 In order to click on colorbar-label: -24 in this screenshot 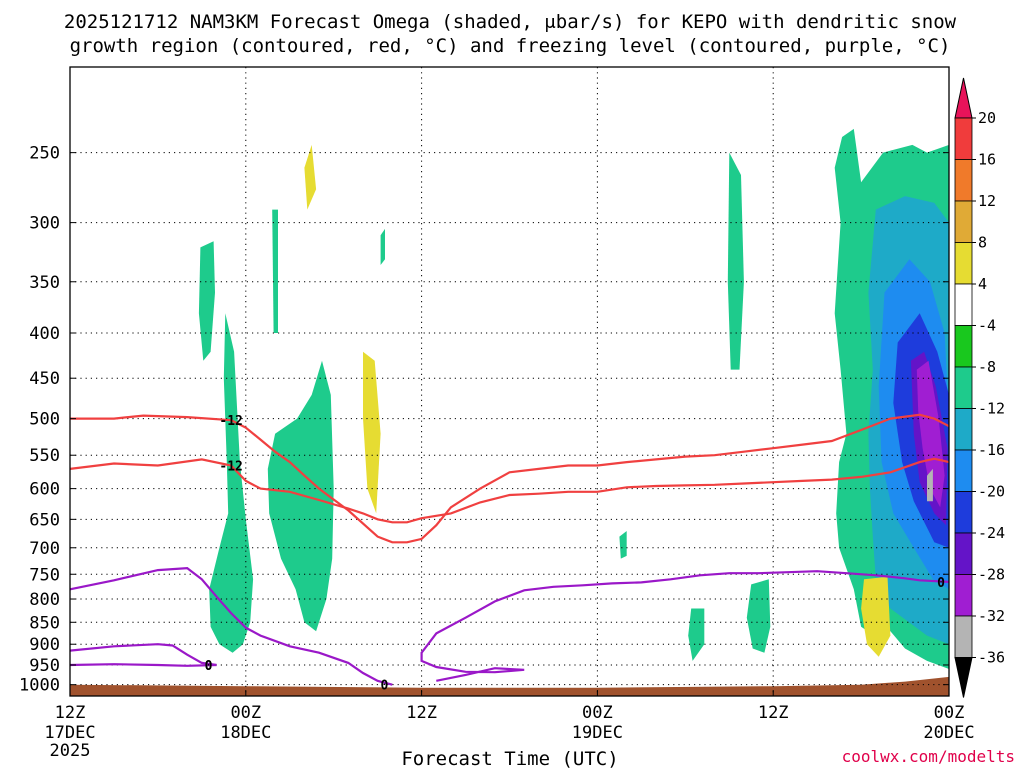, I will do `click(991, 533)`.